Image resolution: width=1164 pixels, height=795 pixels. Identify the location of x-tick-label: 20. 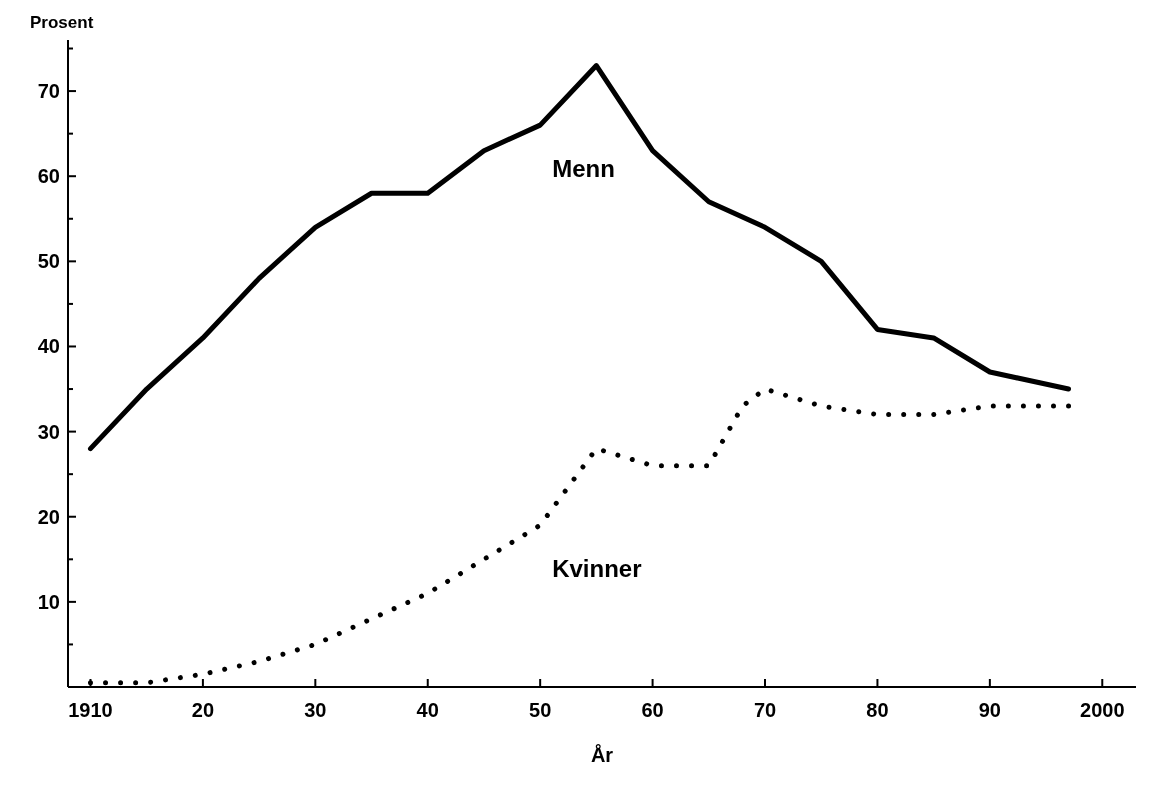
(203, 710).